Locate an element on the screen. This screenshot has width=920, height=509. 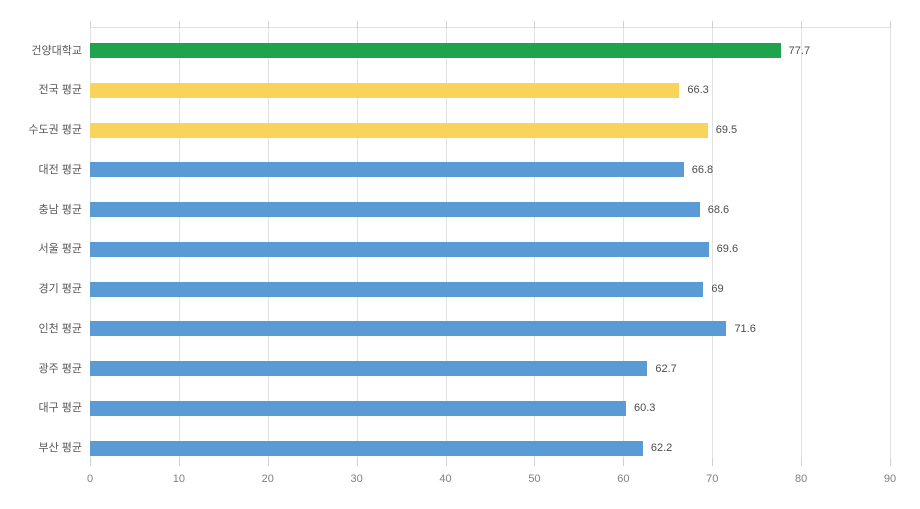
category-label: 충남 평균 is located at coordinates (60, 209).